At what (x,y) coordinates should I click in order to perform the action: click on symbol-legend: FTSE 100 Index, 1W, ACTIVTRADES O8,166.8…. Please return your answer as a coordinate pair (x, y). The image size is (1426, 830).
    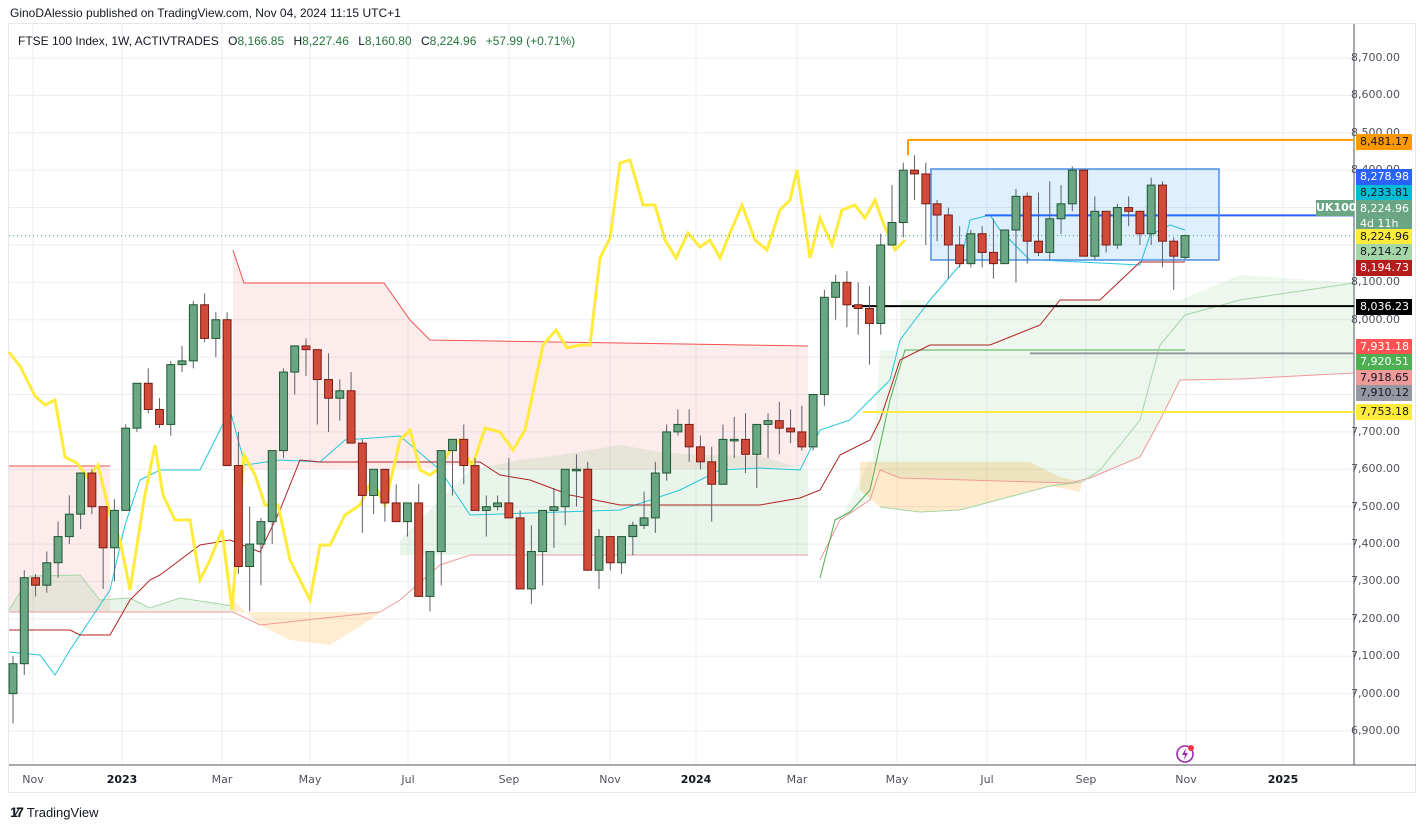
    Looking at the image, I should click on (296, 41).